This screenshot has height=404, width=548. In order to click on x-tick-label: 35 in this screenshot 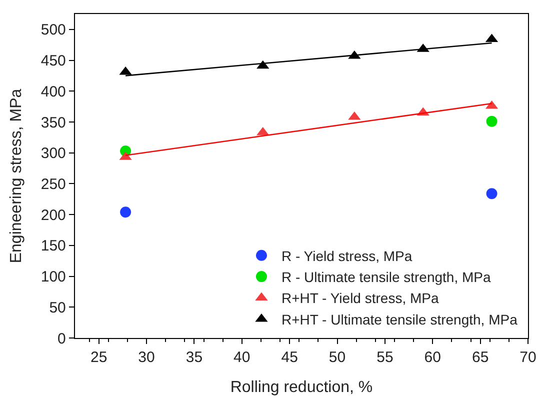, I will do `click(194, 357)`.